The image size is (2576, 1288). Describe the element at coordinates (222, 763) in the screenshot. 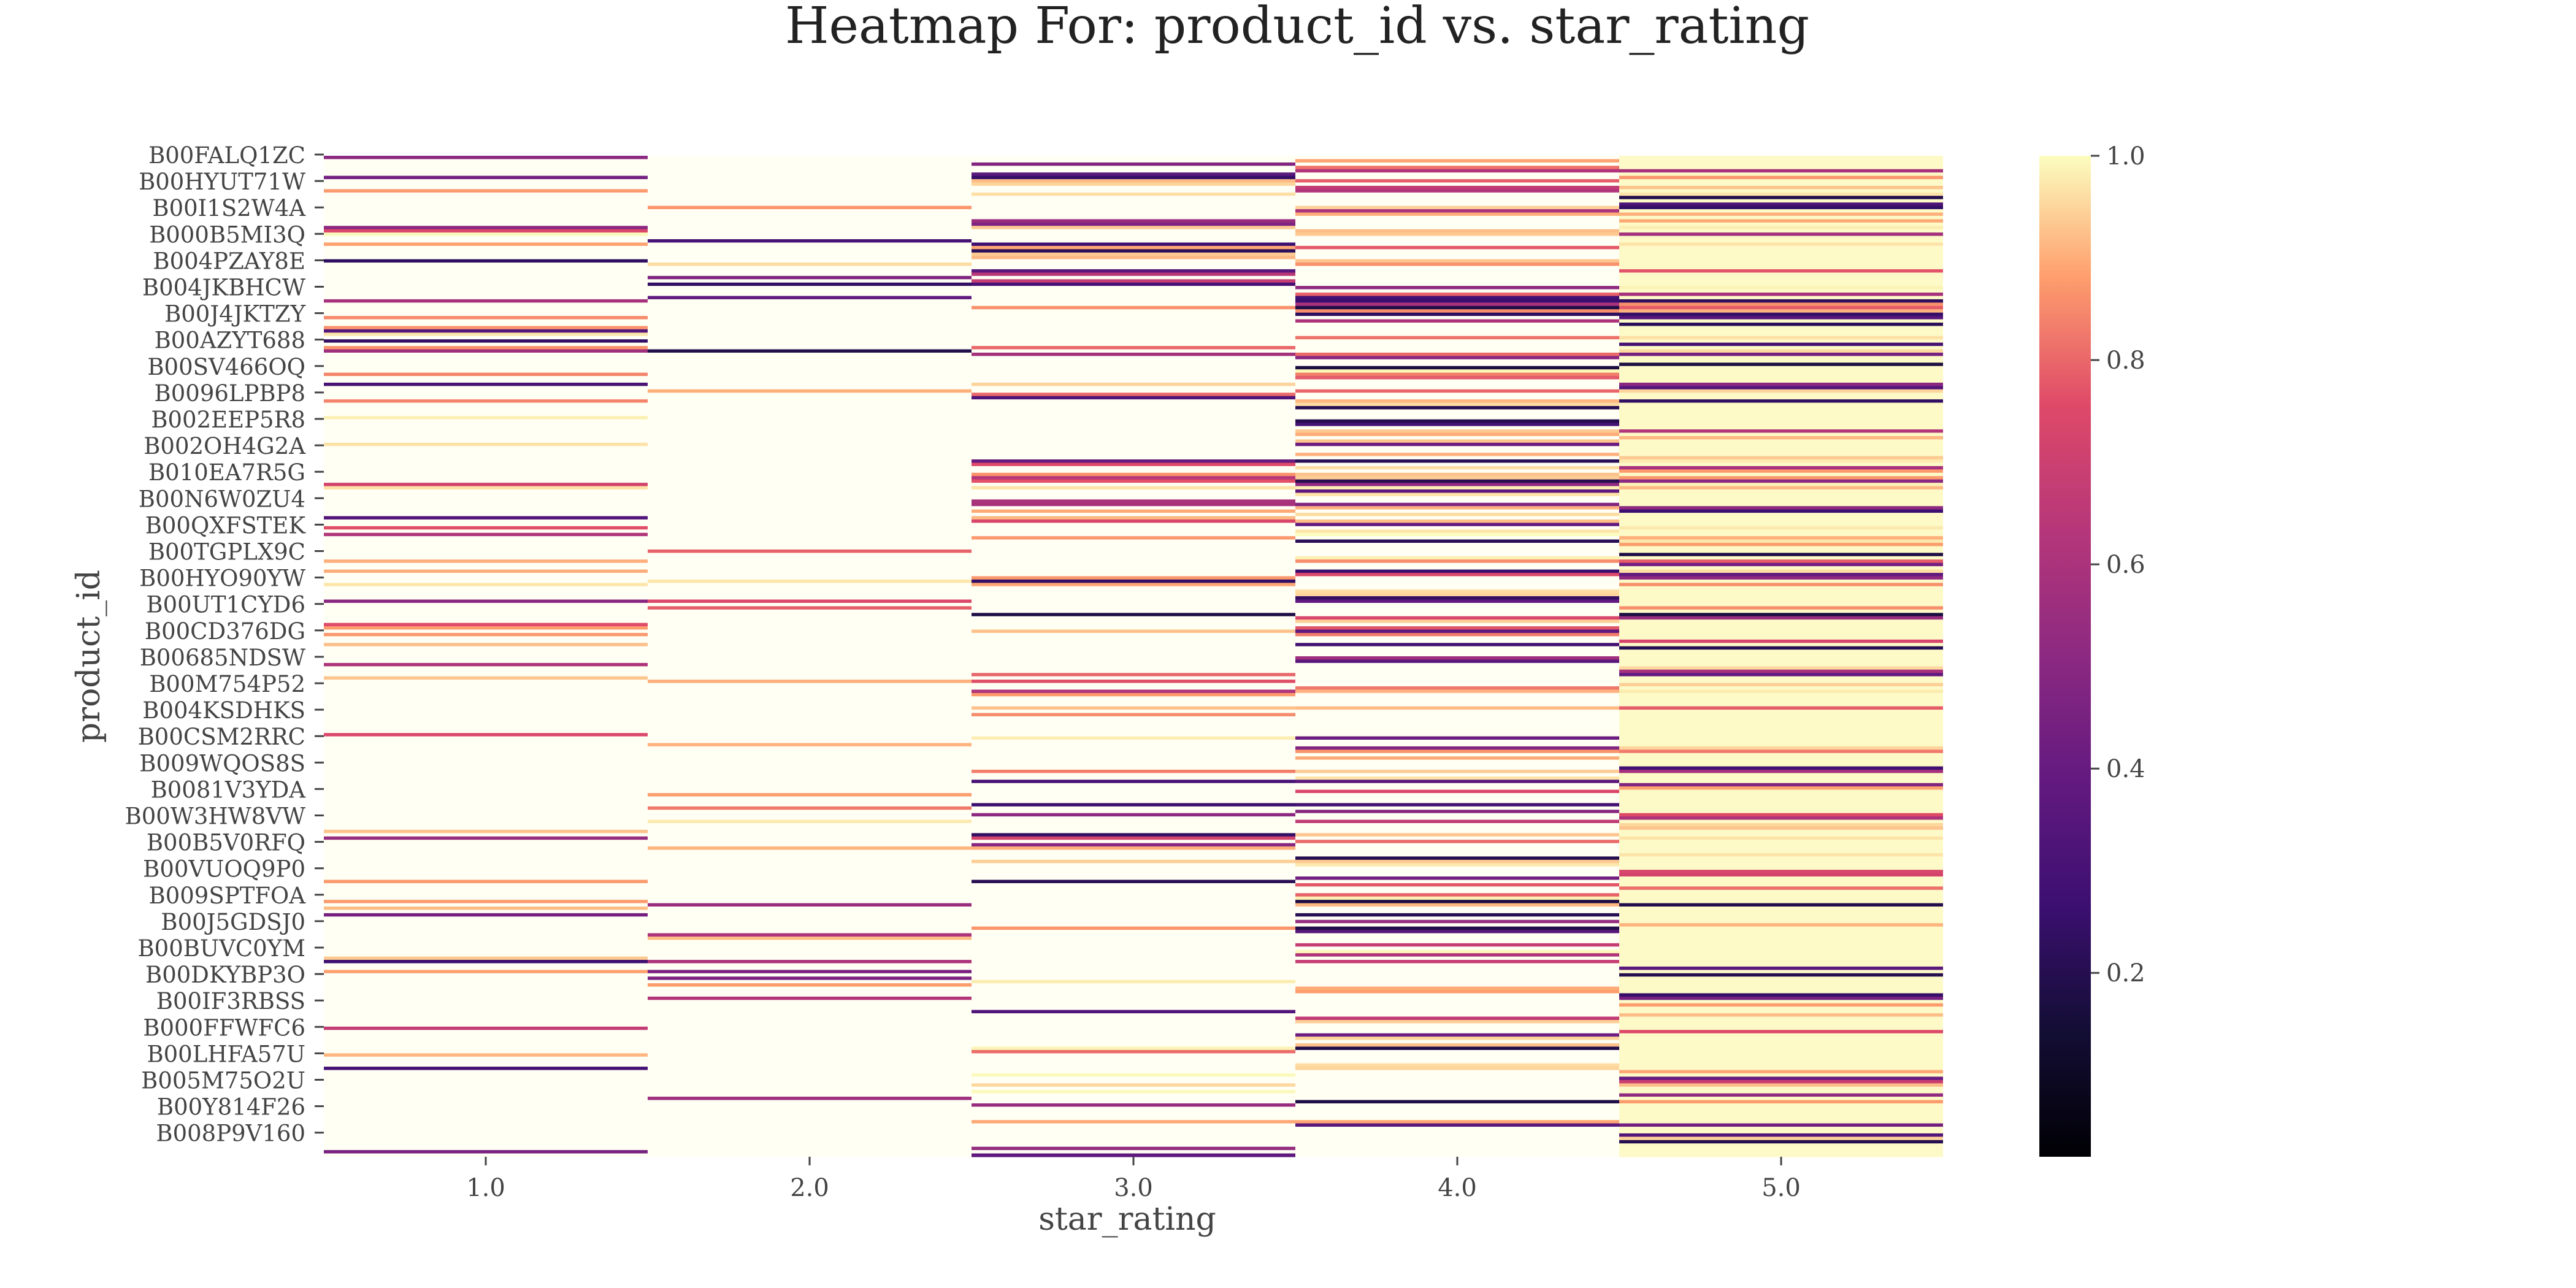

I see `y-tick-label: B009WQOS8S` at that location.